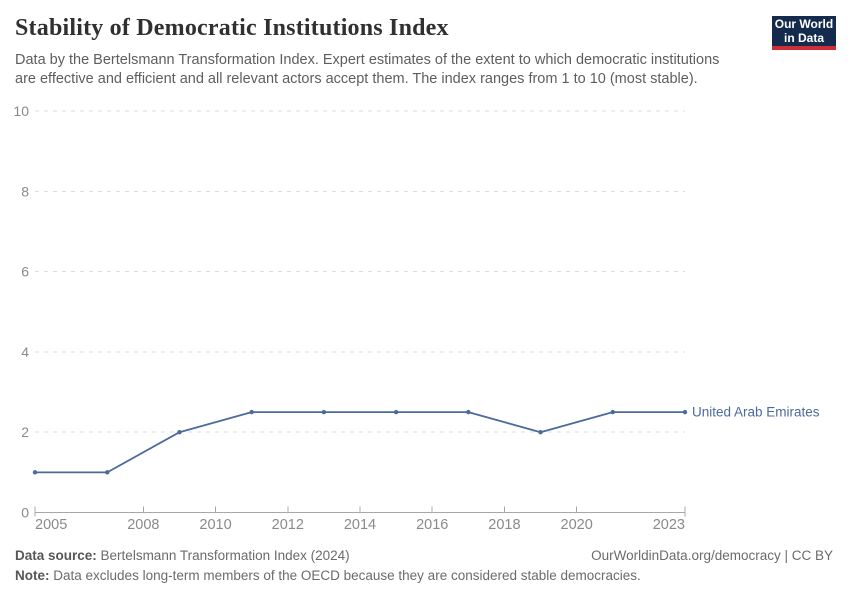 The image size is (850, 600). I want to click on data-point-2011, so click(251, 412).